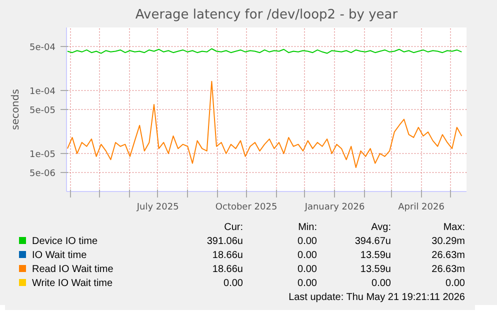 The image size is (497, 311). I want to click on y-tick-label: 1e-05, so click(43, 155).